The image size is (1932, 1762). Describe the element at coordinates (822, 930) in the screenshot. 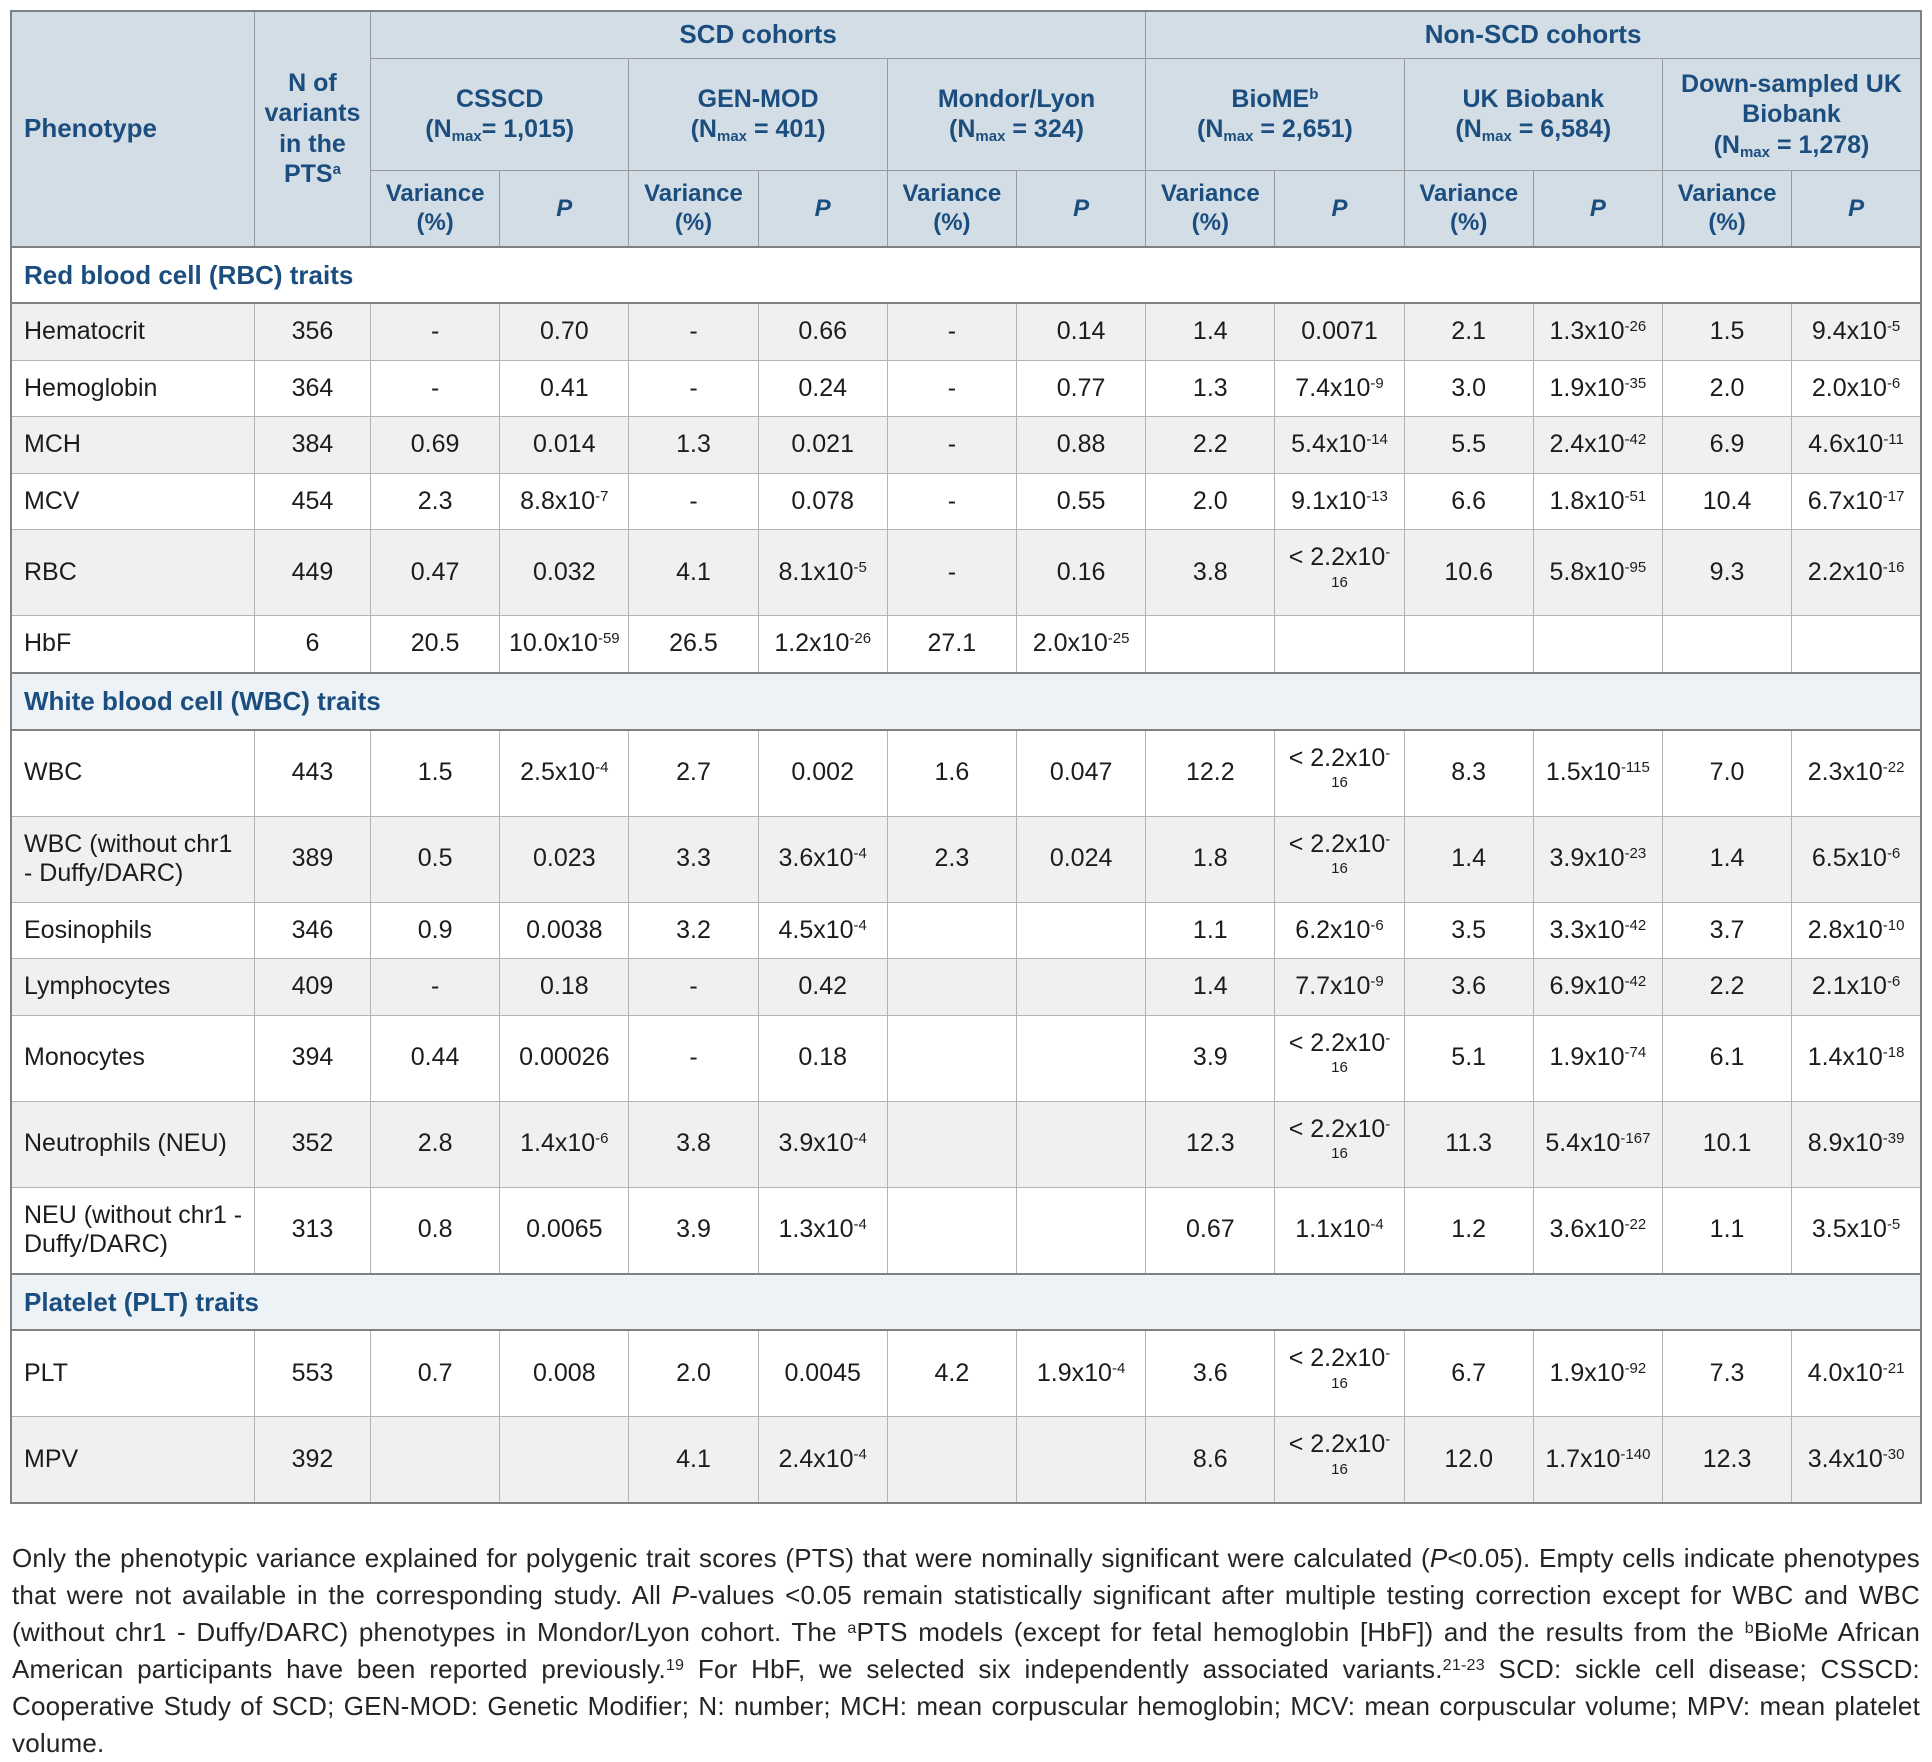

I see `p-value-cell: 4.5x10⁻⁴` at that location.